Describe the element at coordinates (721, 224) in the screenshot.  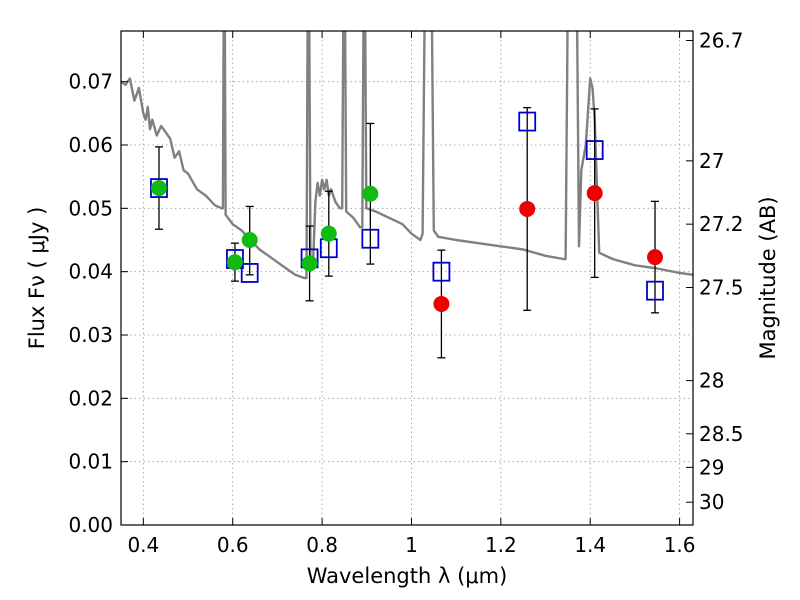
I see `right-tick-label: 27.2` at that location.